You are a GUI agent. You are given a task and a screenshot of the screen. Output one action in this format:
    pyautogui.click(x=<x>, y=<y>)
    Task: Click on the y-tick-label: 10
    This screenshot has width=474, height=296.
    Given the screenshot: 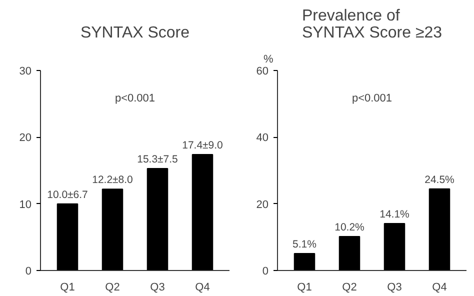 What is the action you would take?
    pyautogui.click(x=25, y=204)
    